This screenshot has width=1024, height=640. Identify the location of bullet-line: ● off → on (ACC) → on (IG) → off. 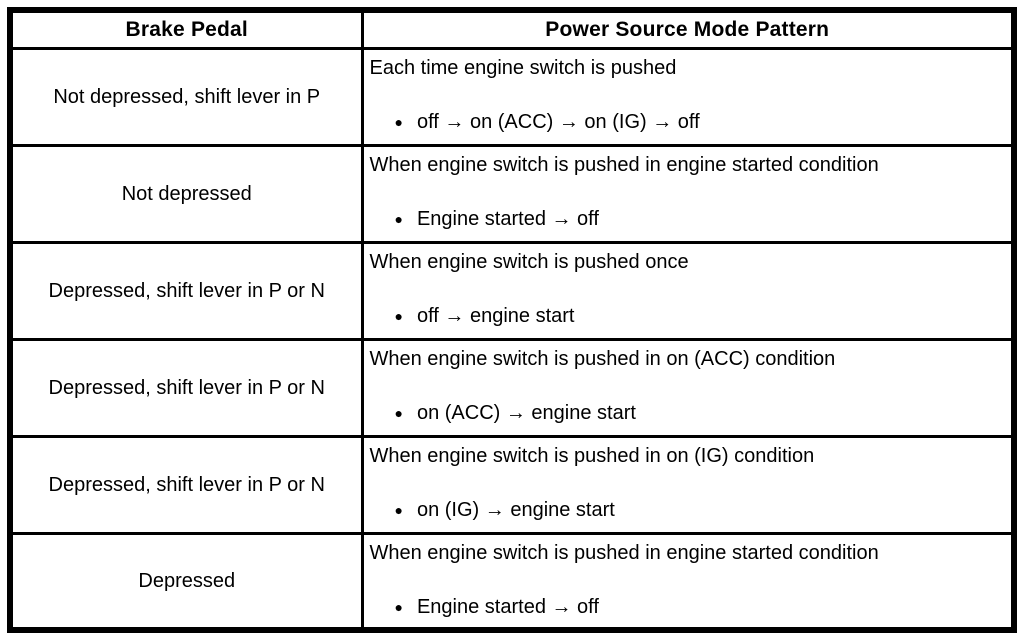
(689, 122).